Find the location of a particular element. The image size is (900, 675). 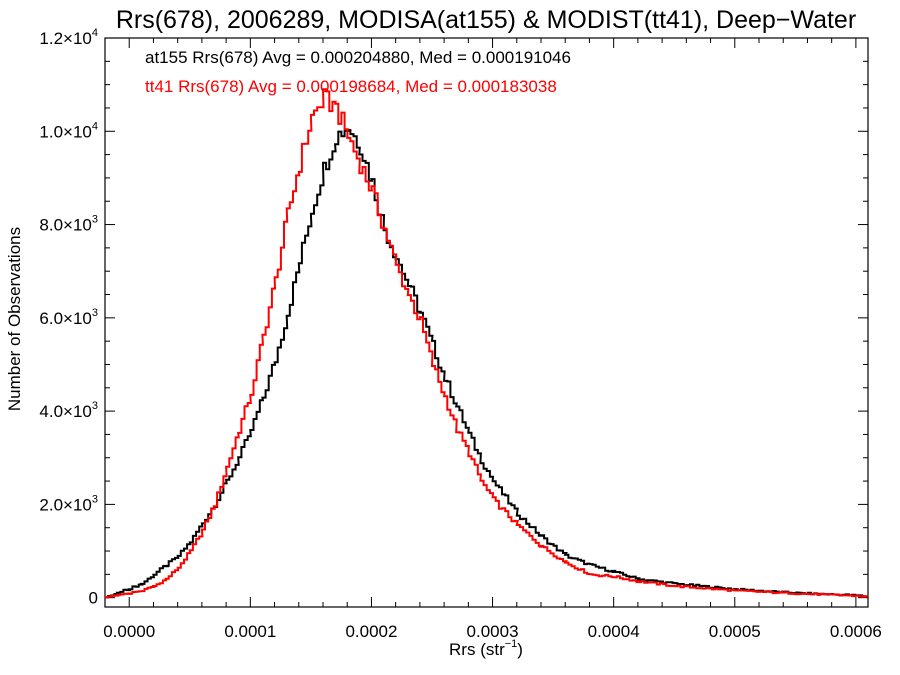

x-tick-label: 0.0003 is located at coordinates (493, 631).